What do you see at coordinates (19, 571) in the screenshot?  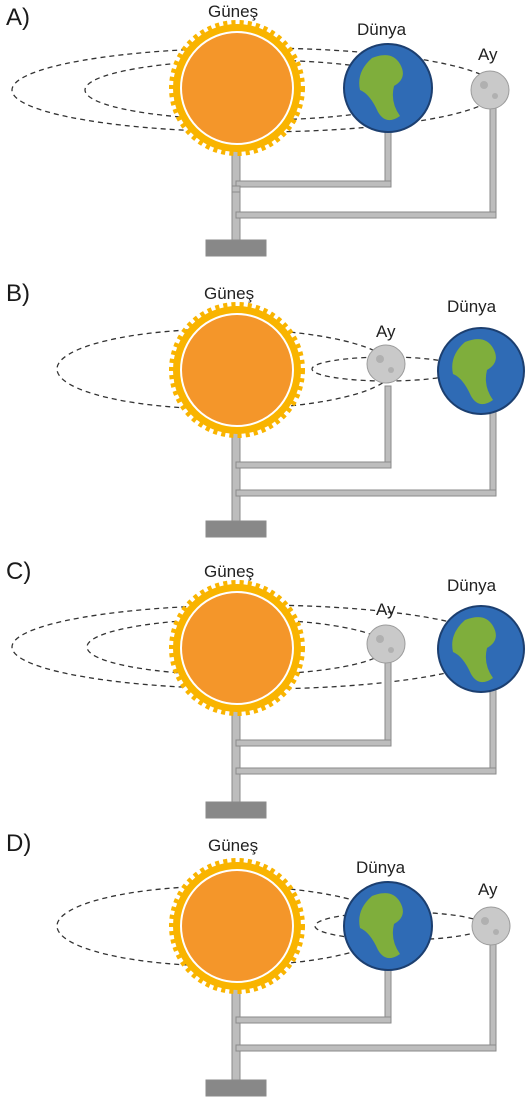 I see `option-letter: C)` at bounding box center [19, 571].